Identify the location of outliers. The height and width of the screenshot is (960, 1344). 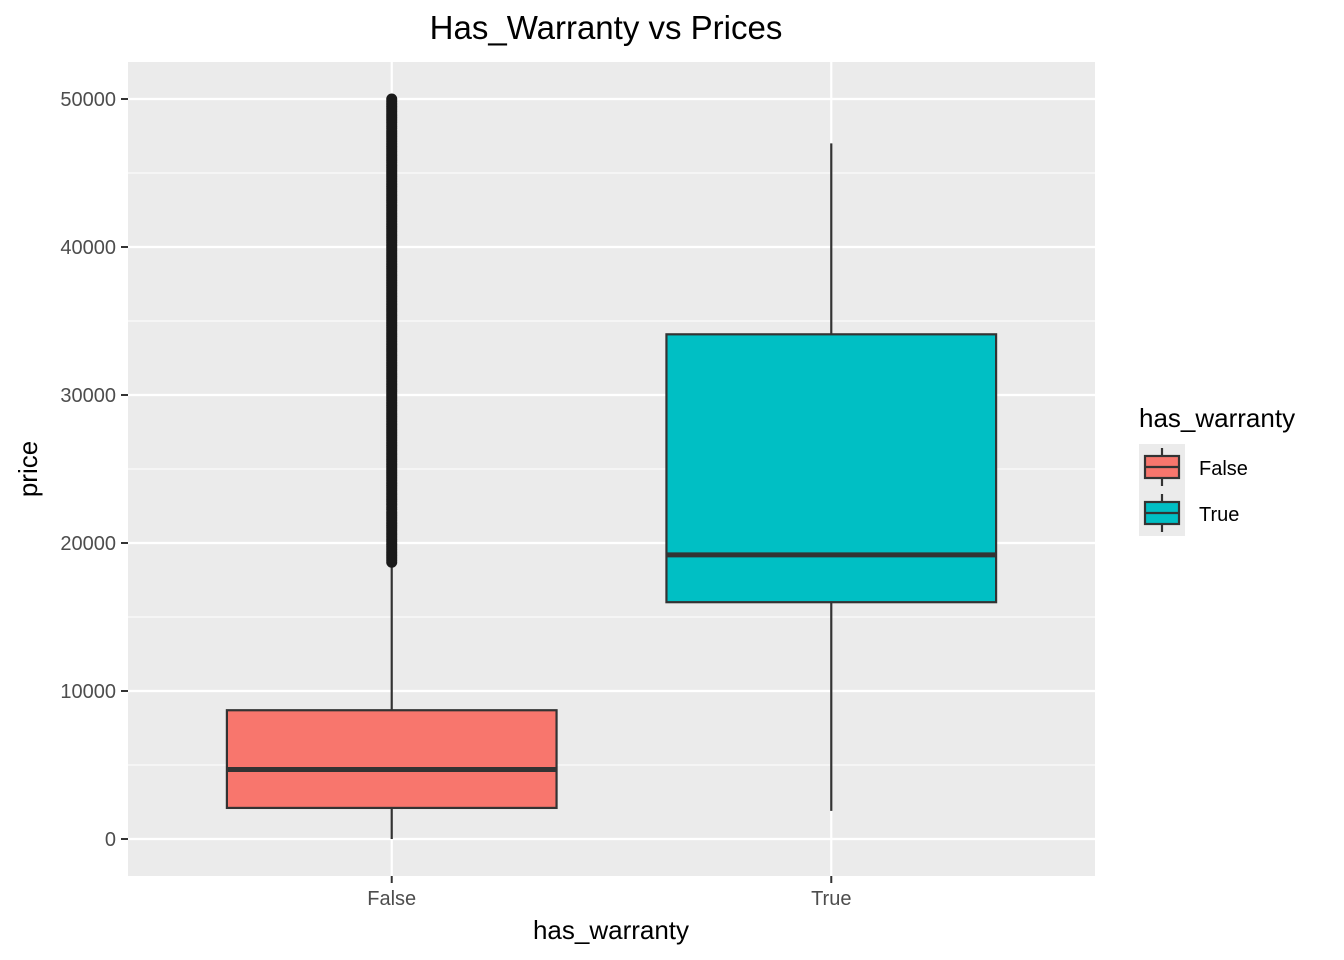
(392, 330).